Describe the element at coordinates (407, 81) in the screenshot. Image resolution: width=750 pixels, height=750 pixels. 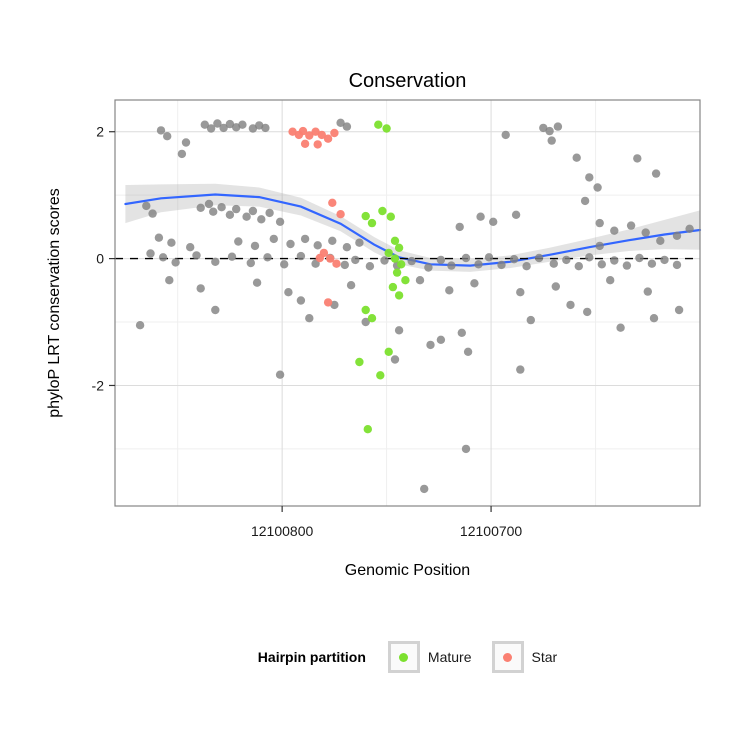
I see `chart-title: Conservation` at that location.